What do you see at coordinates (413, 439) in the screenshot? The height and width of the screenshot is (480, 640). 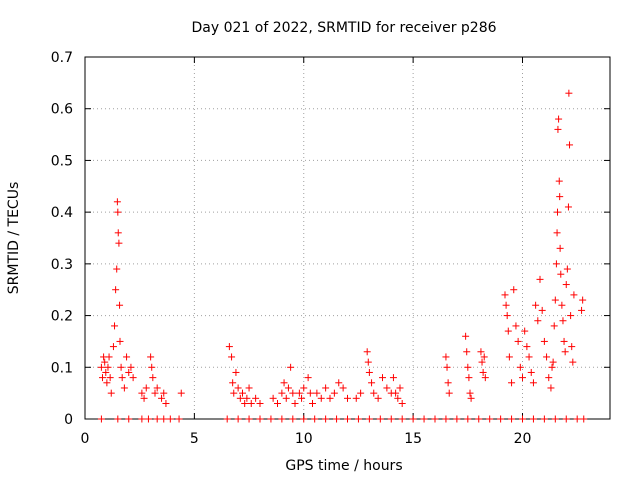 I see `x-tick-label: 15` at bounding box center [413, 439].